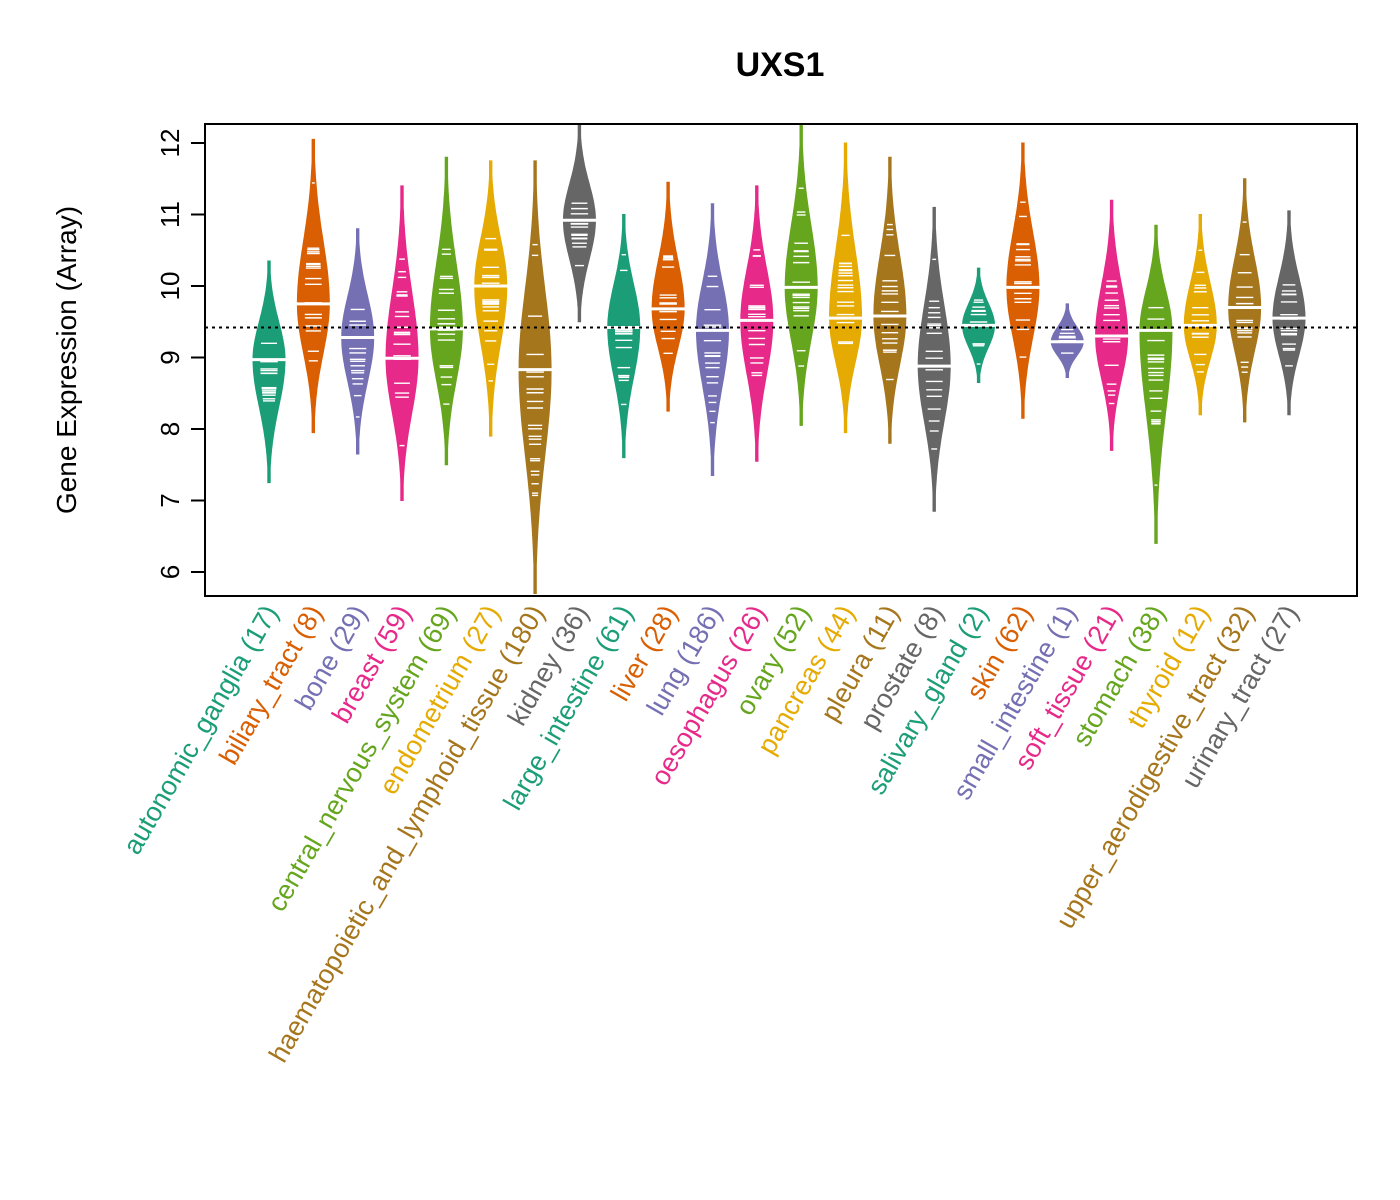  What do you see at coordinates (170, 143) in the screenshot?
I see `y-tick-label: 12` at bounding box center [170, 143].